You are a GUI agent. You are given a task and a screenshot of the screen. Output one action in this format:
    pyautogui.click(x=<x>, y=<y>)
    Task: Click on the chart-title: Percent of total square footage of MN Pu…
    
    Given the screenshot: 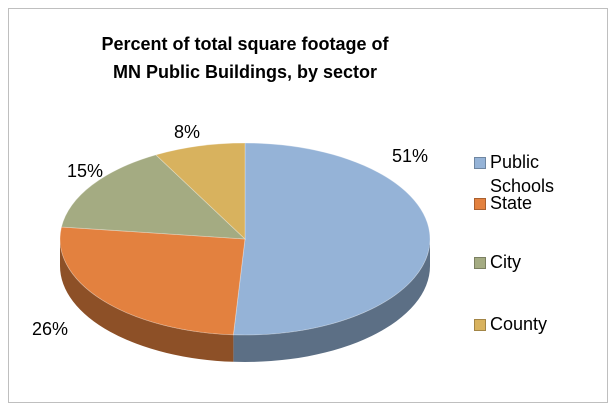 What is the action you would take?
    pyautogui.click(x=245, y=58)
    